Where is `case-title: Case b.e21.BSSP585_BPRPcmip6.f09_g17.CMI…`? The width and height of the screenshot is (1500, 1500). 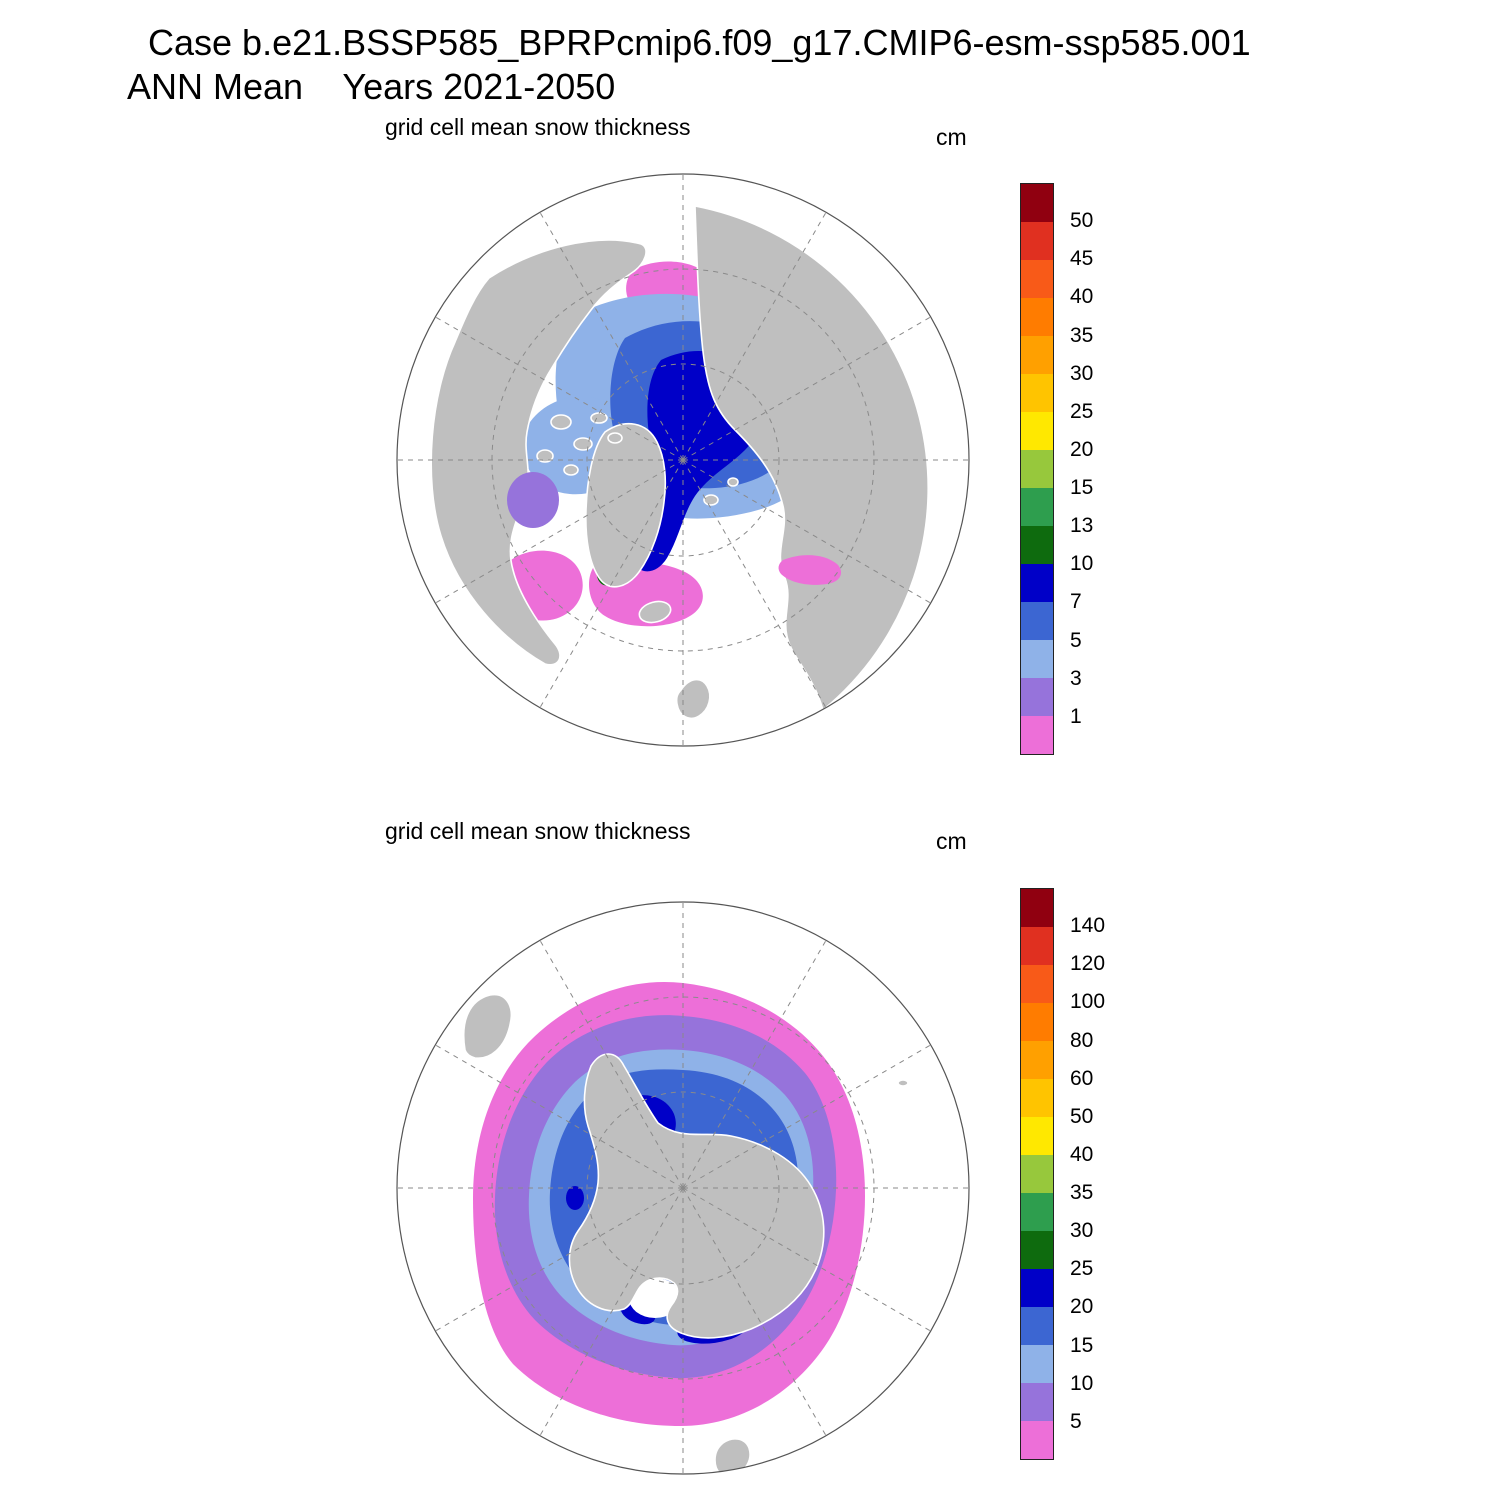
case-title: Case b.e21.BSSP585_BPRPcmip6.f09_g17.CMI… is located at coordinates (699, 42).